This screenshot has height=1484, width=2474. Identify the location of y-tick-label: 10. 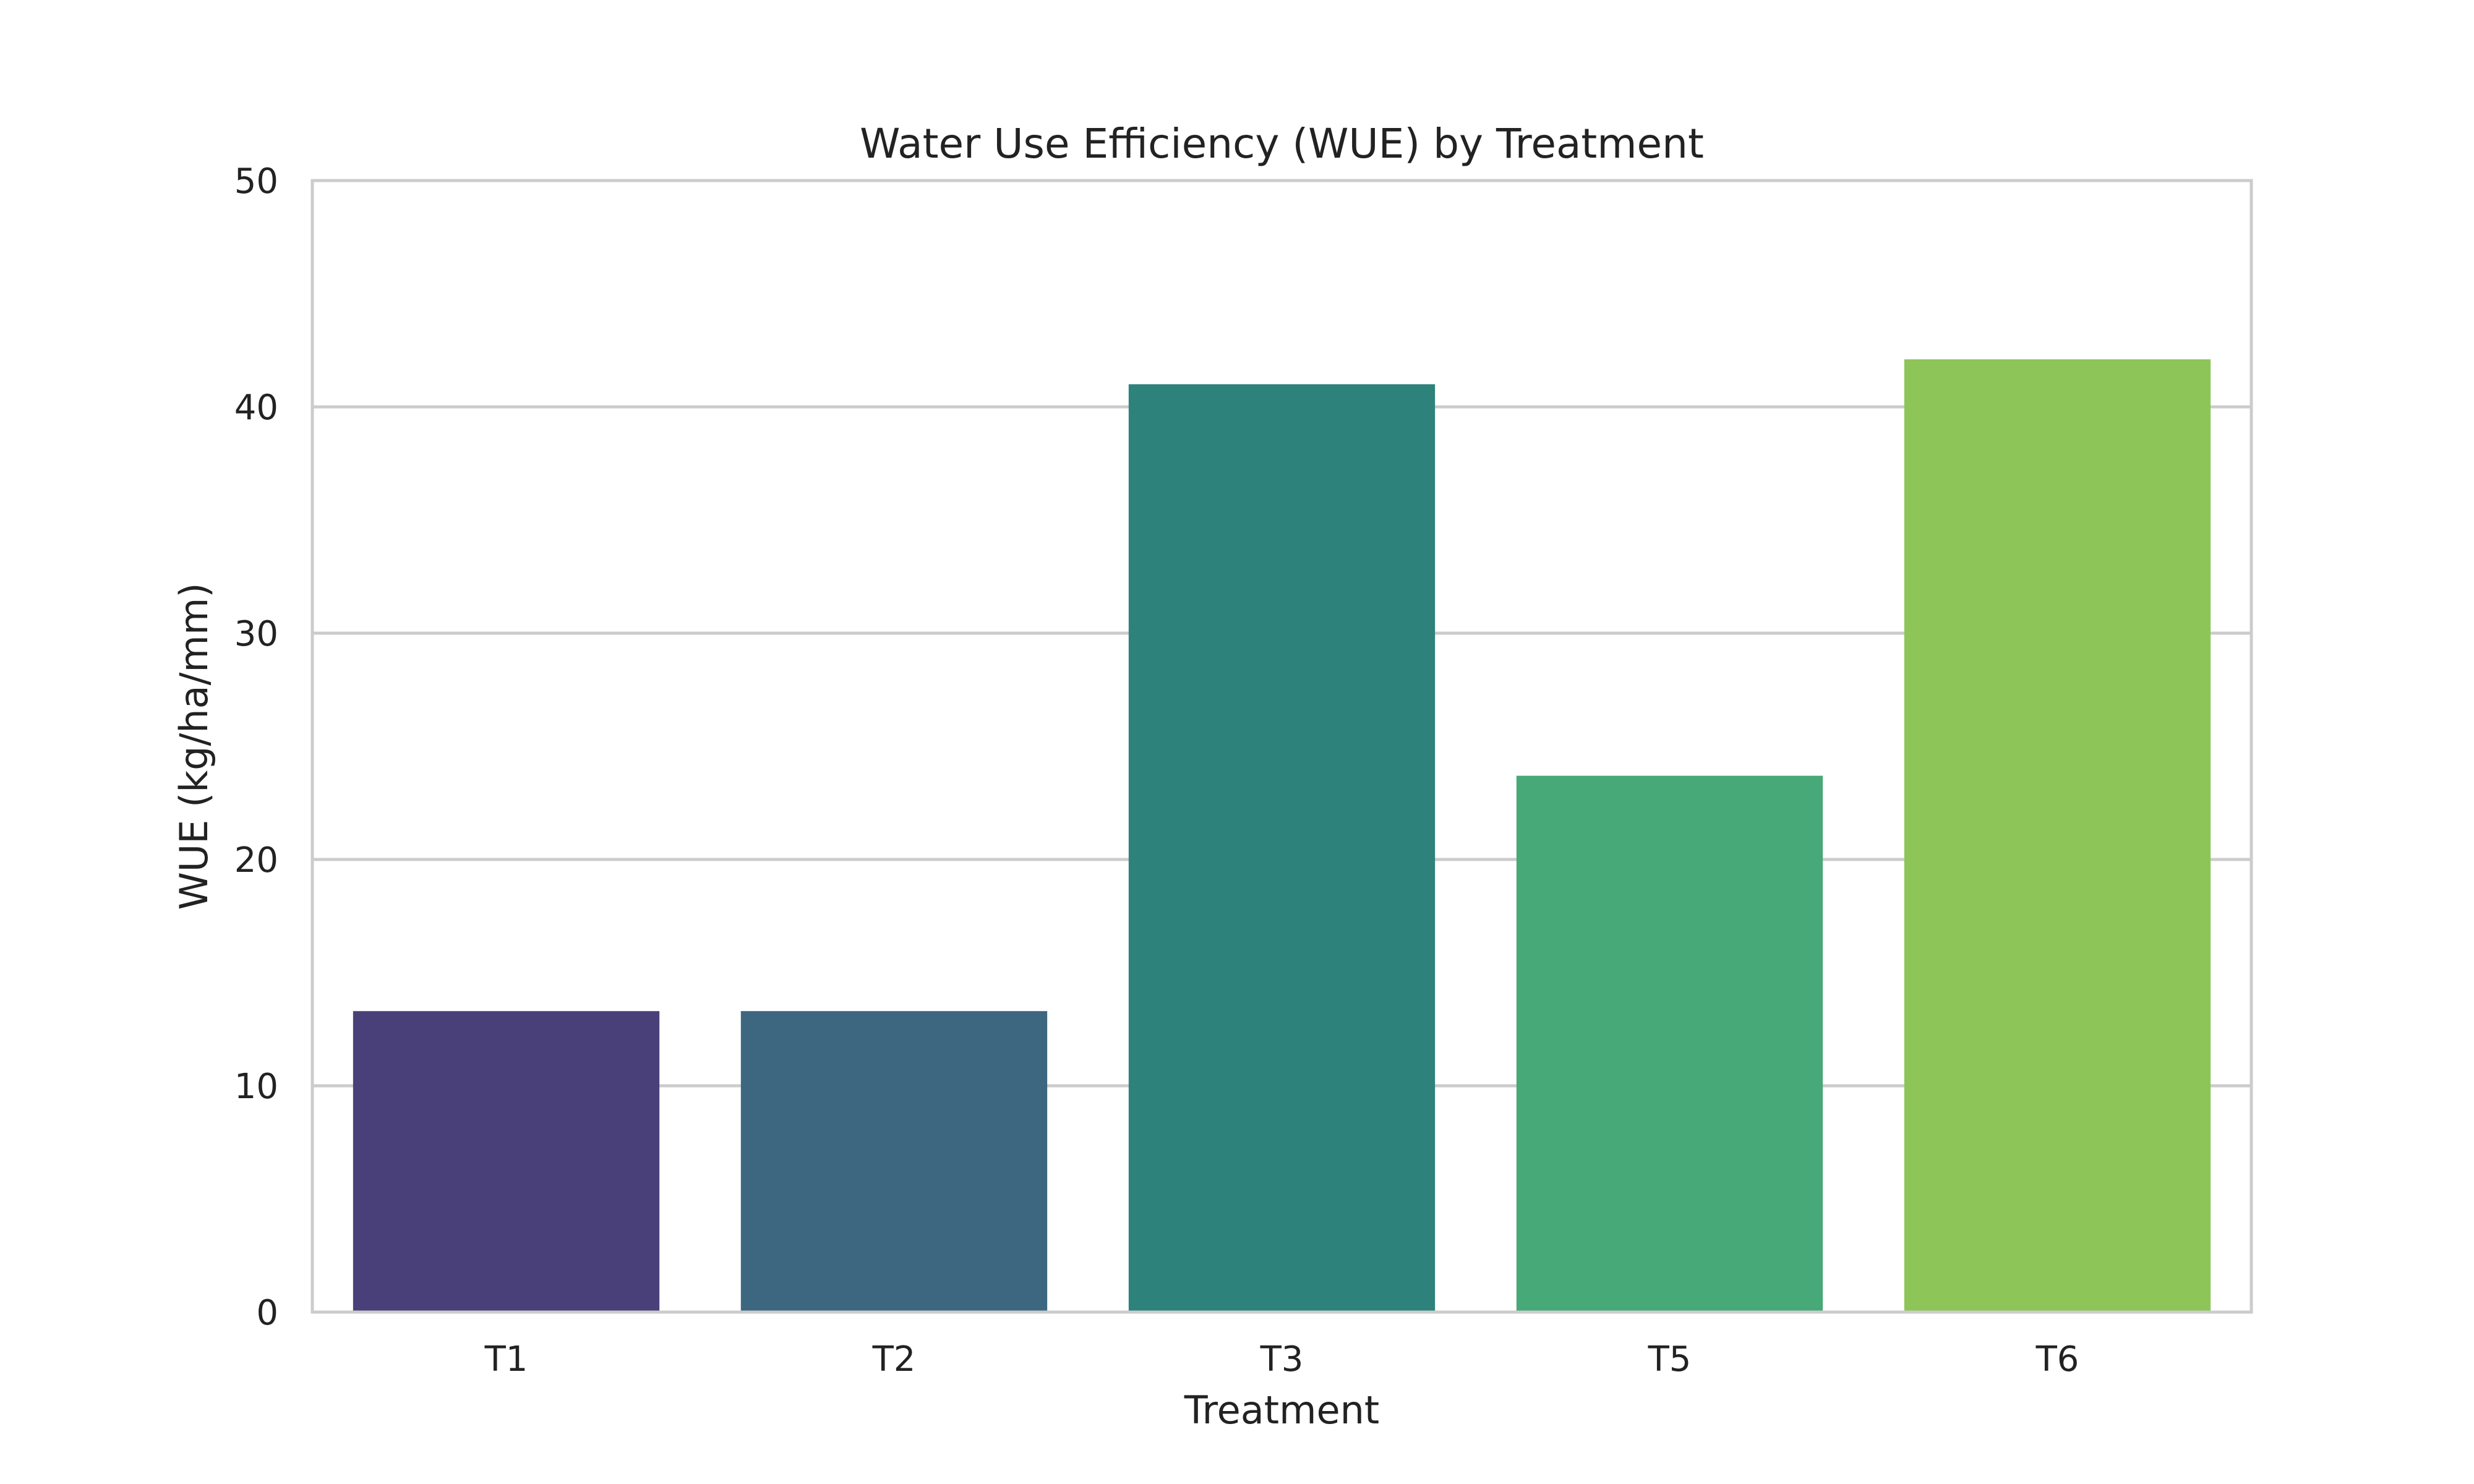
(256, 1087).